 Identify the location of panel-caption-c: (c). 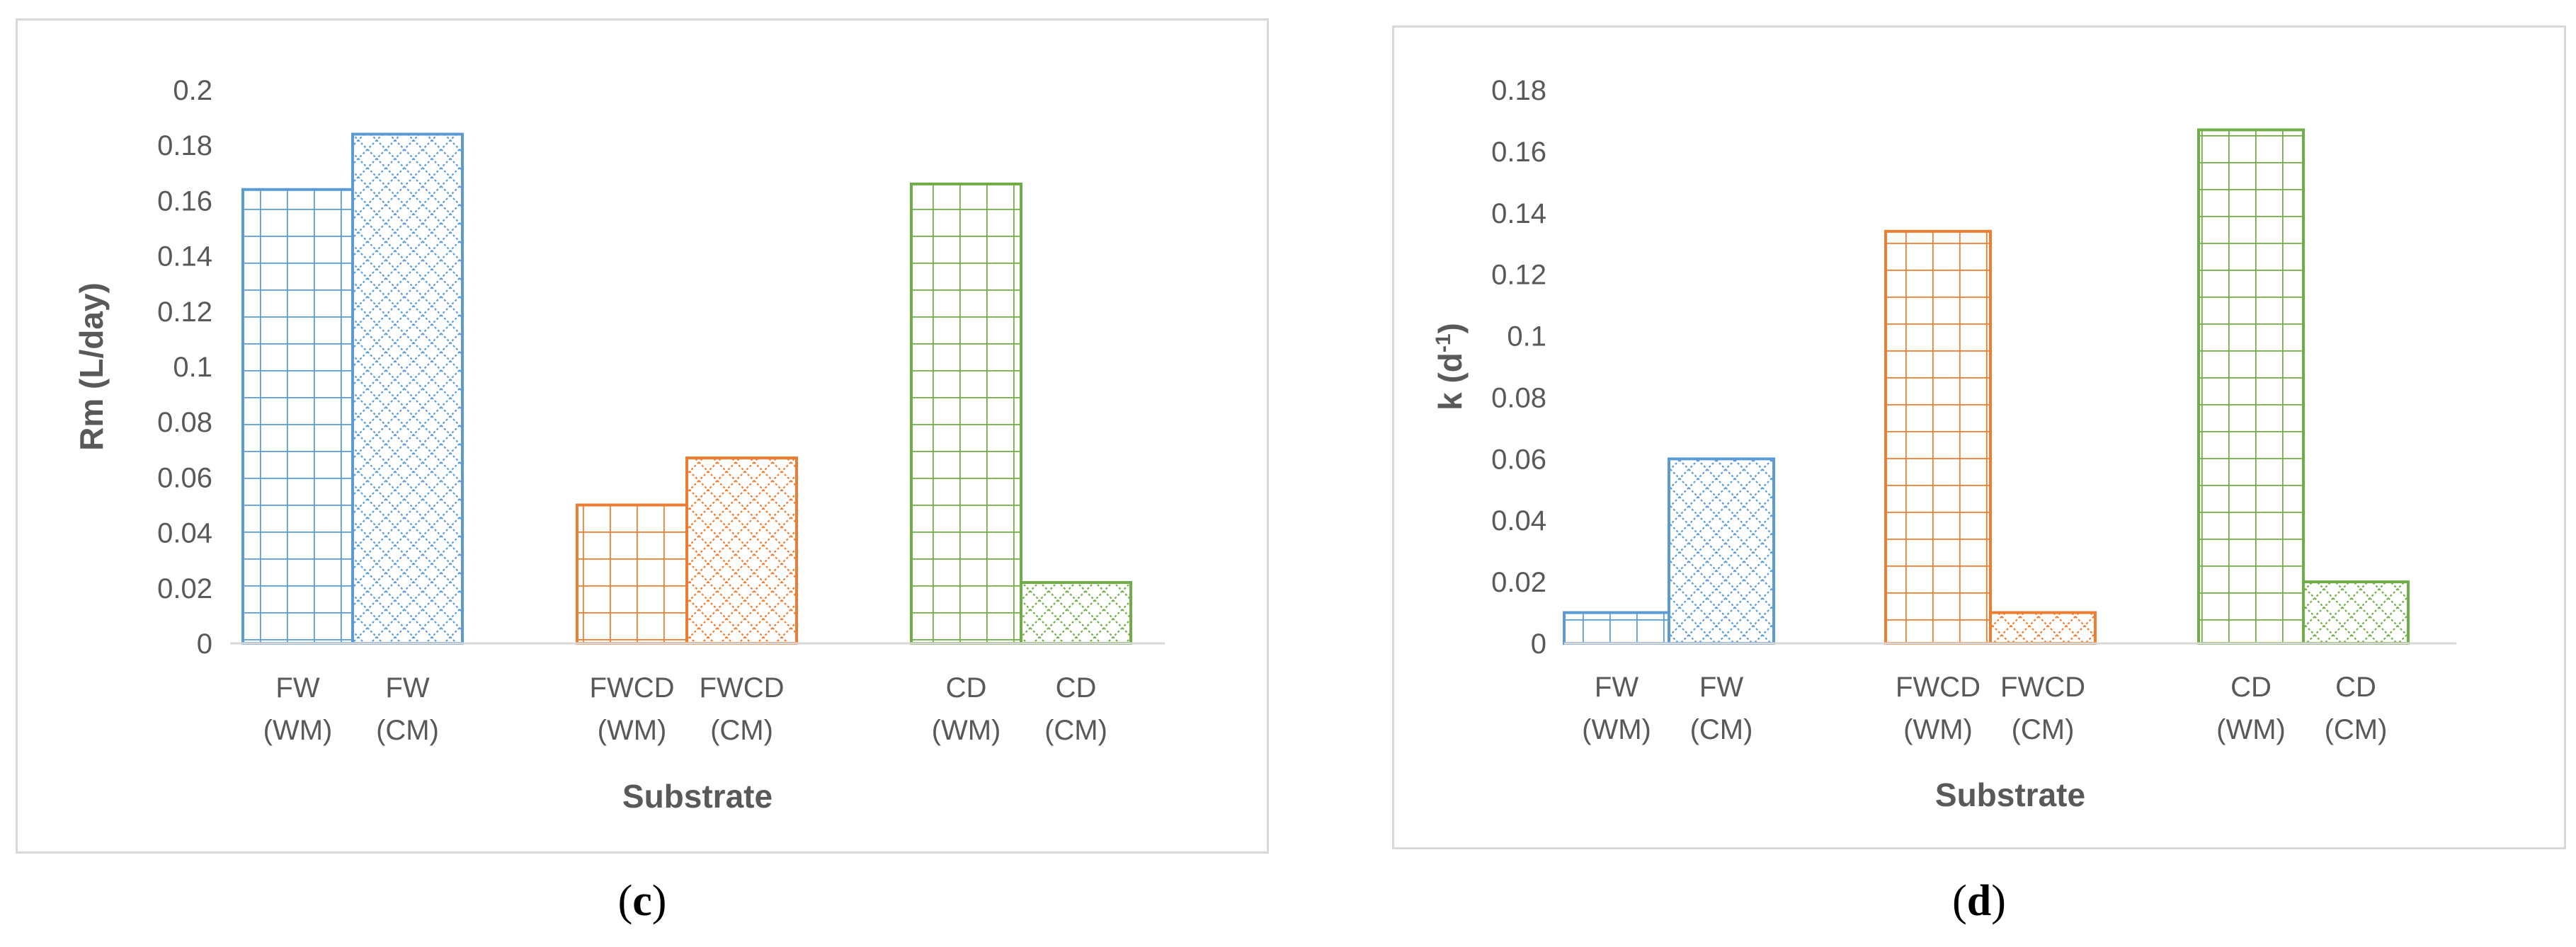
(642, 901).